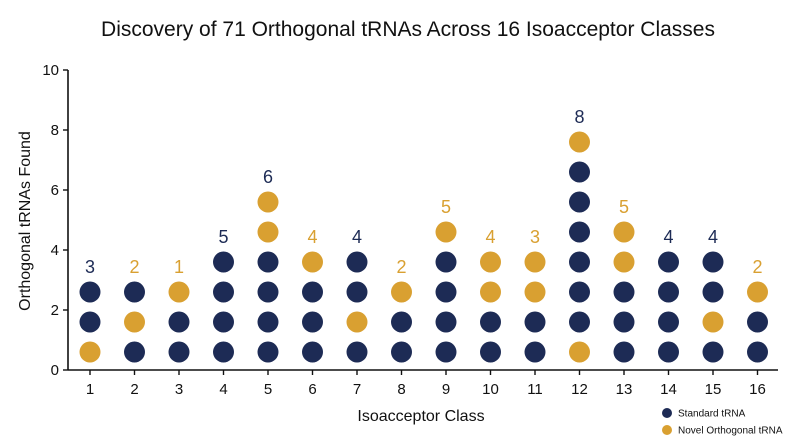 The height and width of the screenshot is (447, 800). I want to click on legend-label: Standard tRNA, so click(712, 414).